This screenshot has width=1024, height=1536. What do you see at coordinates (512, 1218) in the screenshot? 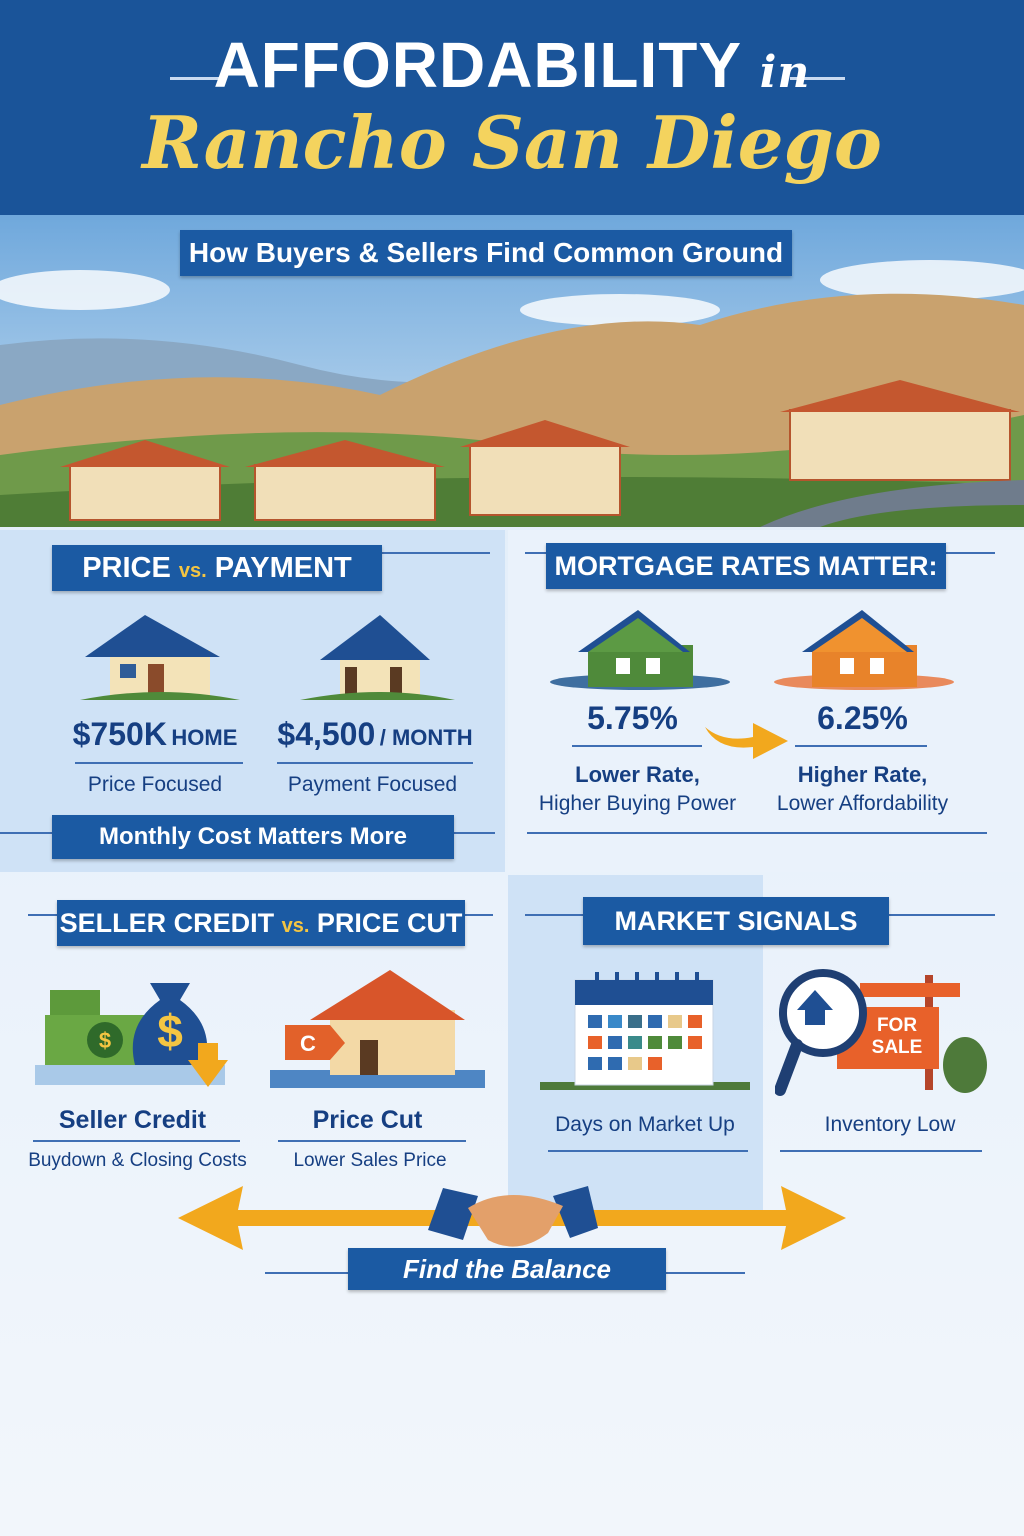
I see `balance-arrows-handshake-icon` at bounding box center [512, 1218].